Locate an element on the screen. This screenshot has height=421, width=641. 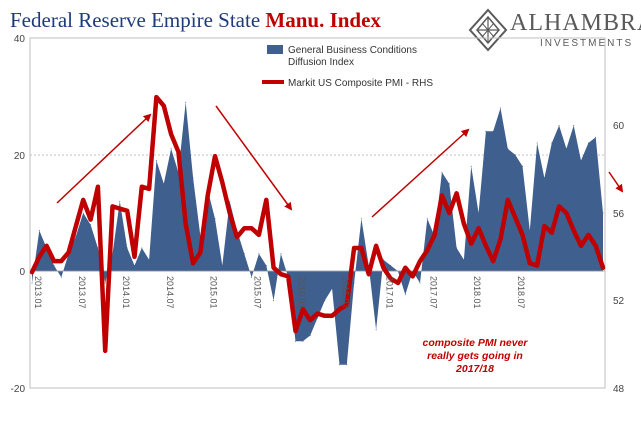
annotation-note-line: composite PMI never is located at coordinates (475, 343).